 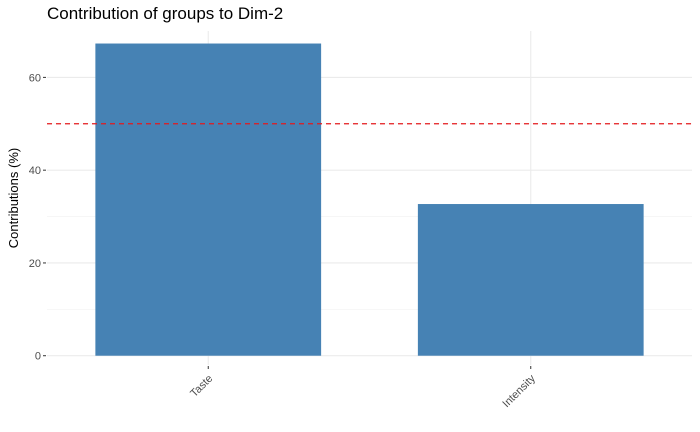 I want to click on y-tick-label: 20, so click(x=35, y=264).